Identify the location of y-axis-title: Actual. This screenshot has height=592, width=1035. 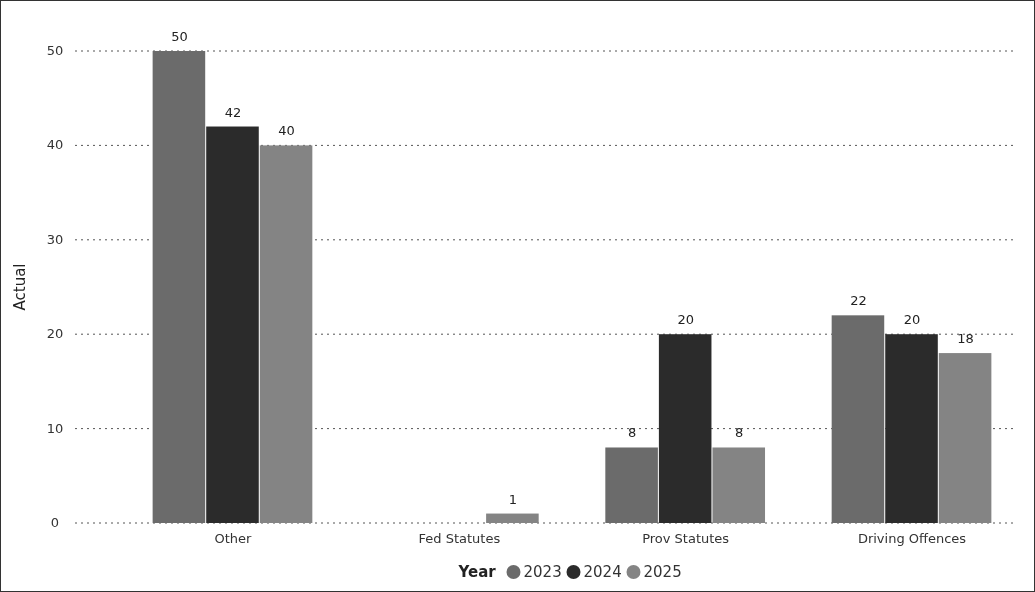
(20, 287).